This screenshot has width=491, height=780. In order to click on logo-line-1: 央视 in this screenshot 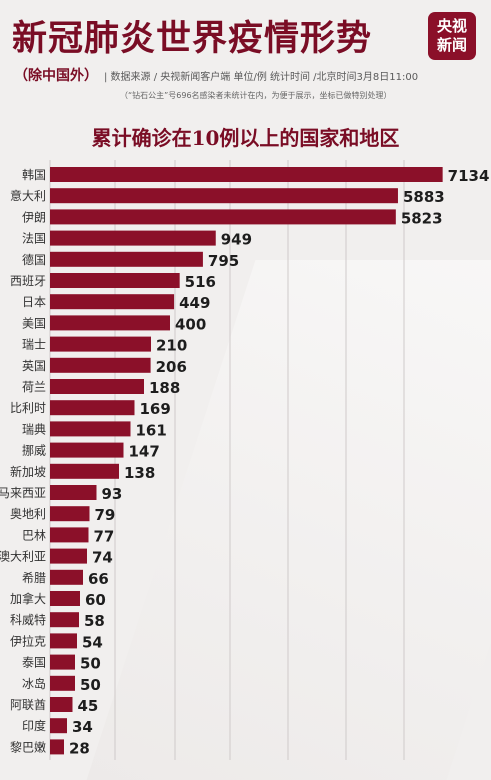, I will do `click(451, 26)`.